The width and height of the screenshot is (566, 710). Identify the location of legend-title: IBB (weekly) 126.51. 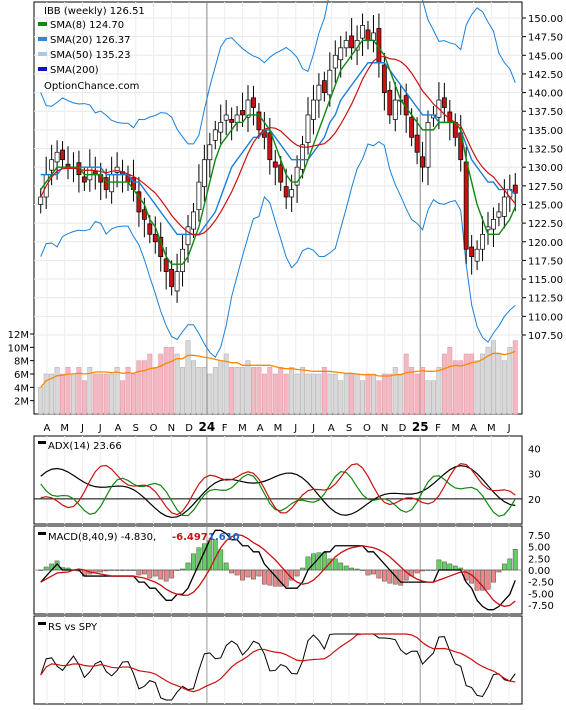
(94, 11).